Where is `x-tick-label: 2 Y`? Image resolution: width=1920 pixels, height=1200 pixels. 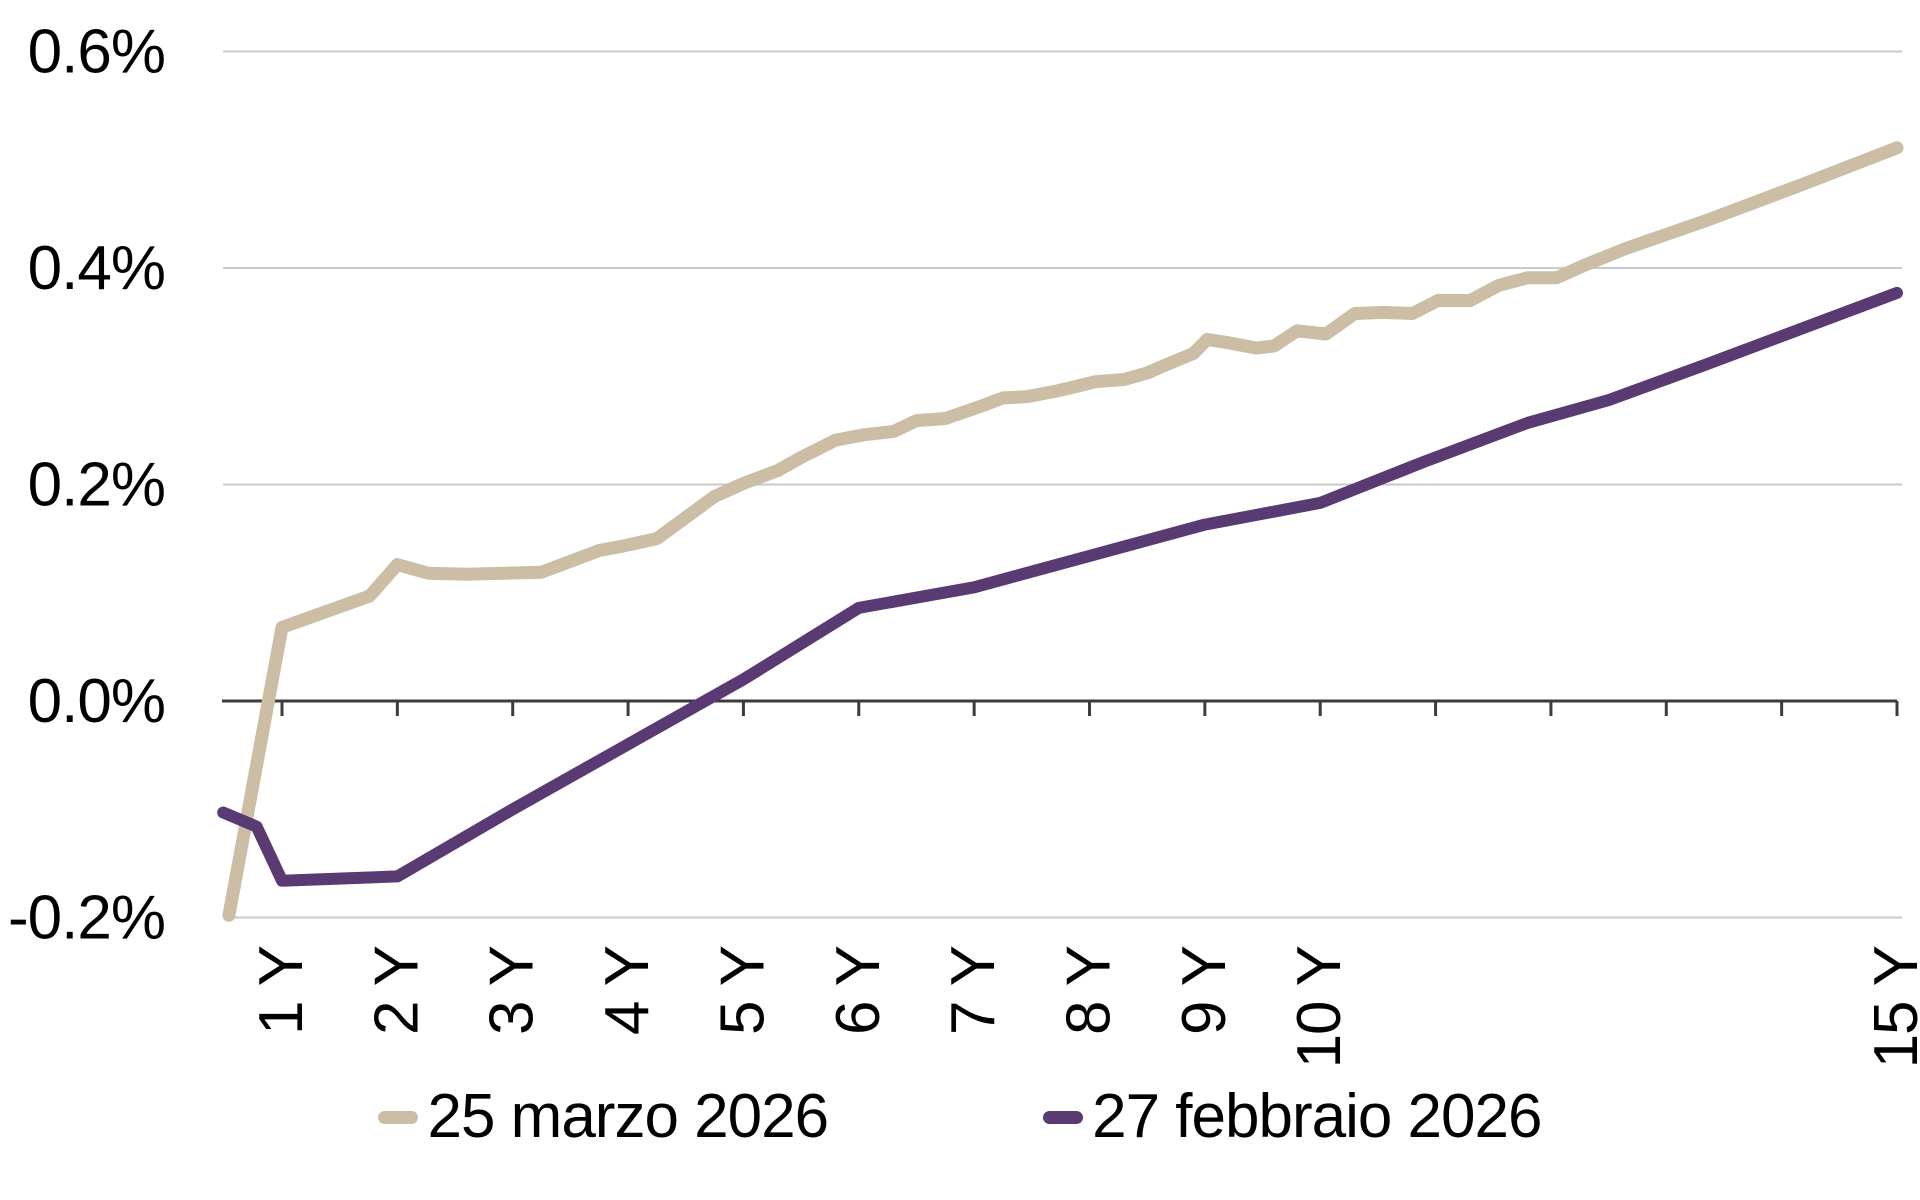
x-tick-label: 2 Y is located at coordinates (396, 990).